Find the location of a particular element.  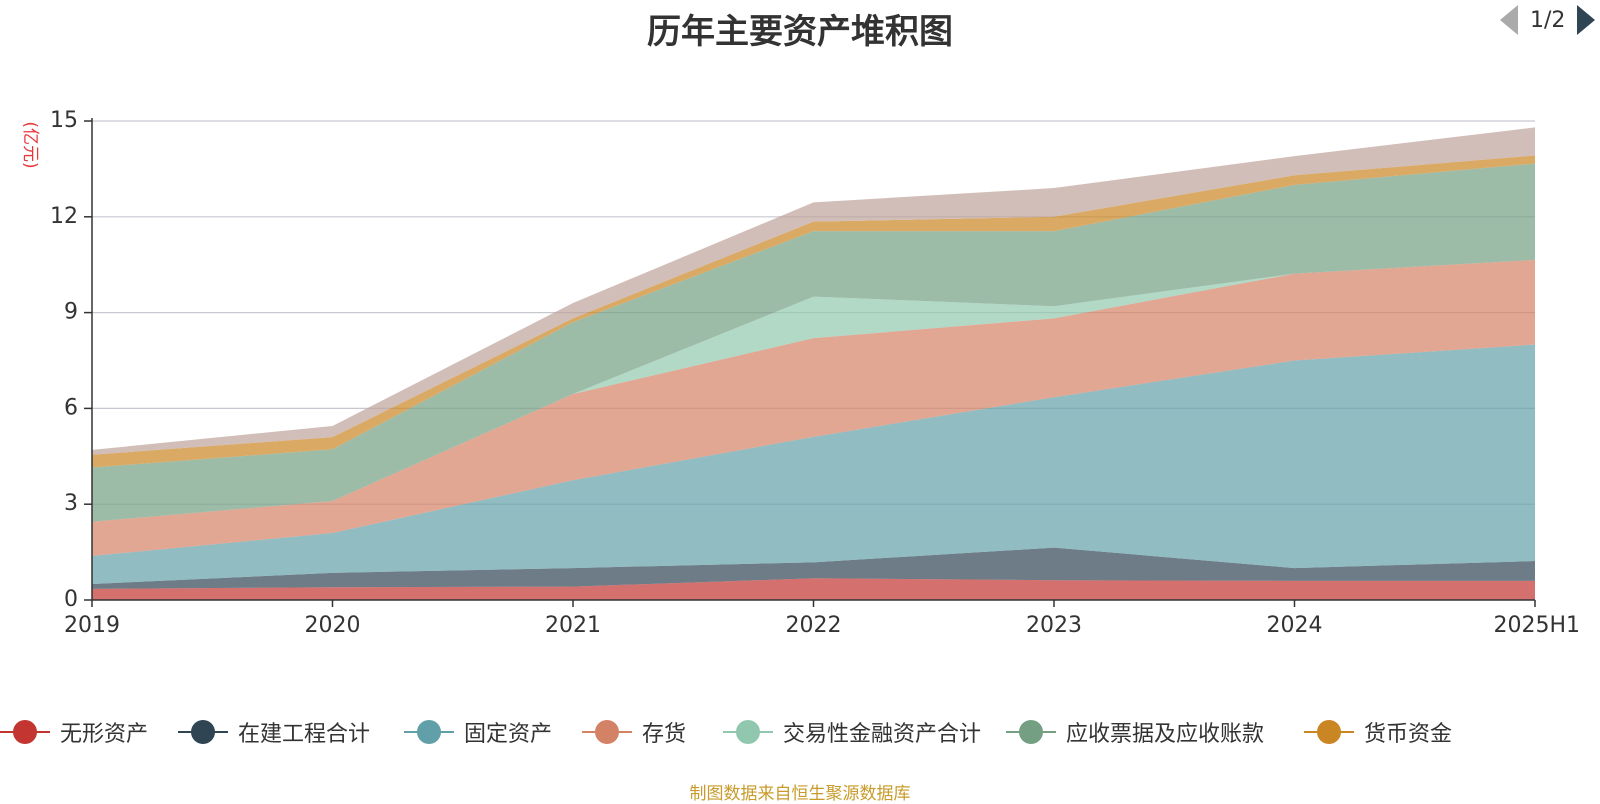

x-tick-label-4: 2023 is located at coordinates (1054, 625).